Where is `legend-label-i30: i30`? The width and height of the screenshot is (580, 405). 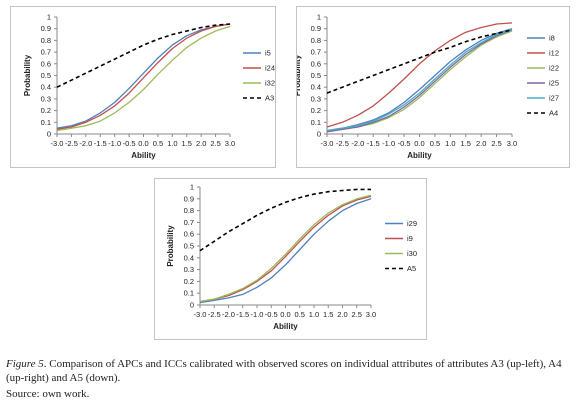
legend-label-i30: i30 is located at coordinates (412, 253).